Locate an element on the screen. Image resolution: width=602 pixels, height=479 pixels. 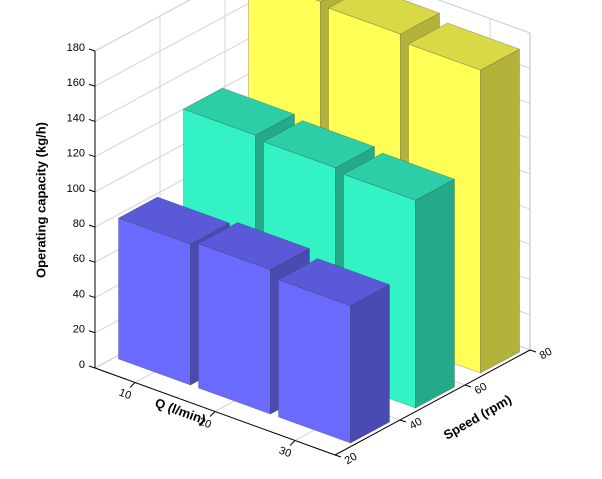
y-tick-label: 40 is located at coordinates (79, 294).